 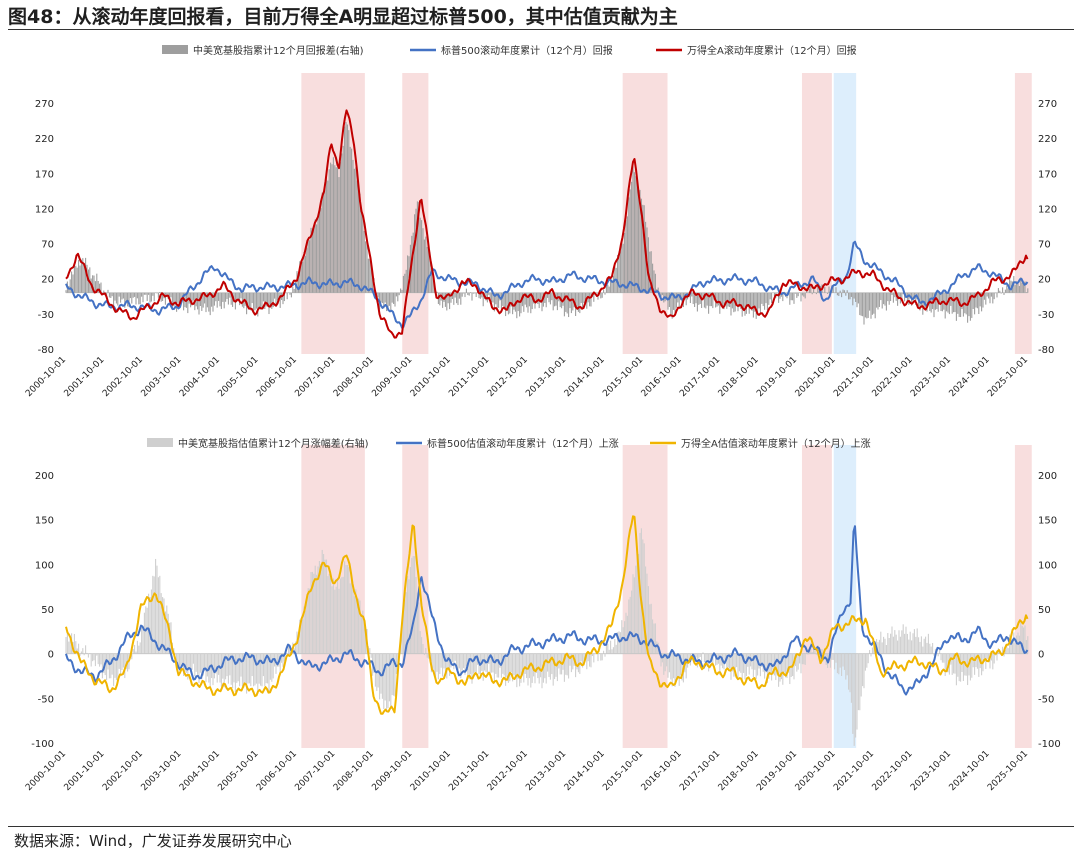 I want to click on figure-title: 图48：从滚动年度回报看，目前万得全A明显超过标普500，其中估值贡献为主, so click(x=343, y=17).